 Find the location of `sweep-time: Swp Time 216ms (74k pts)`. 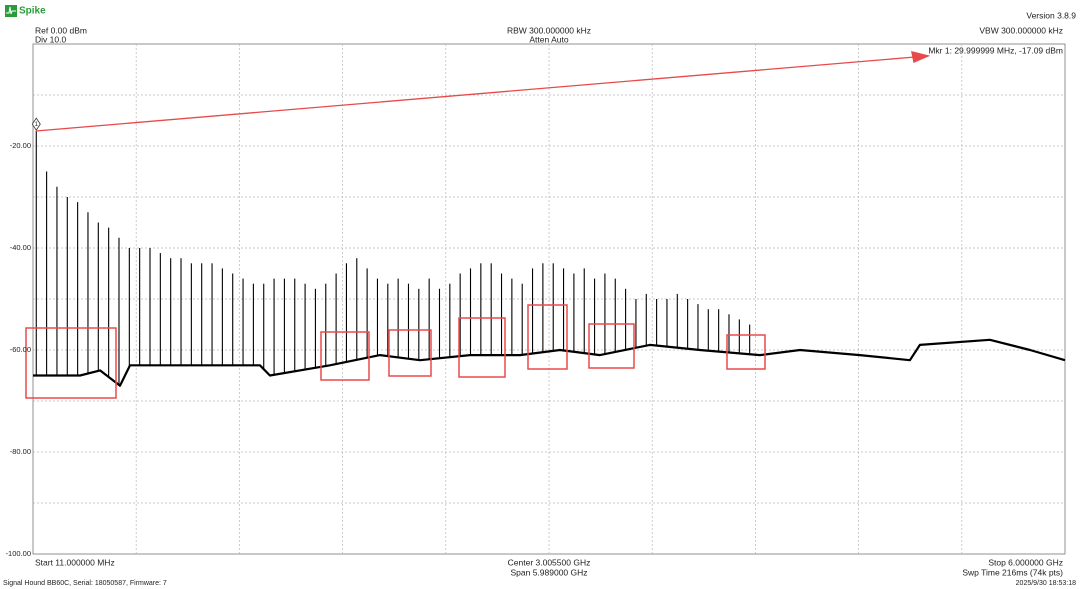

sweep-time: Swp Time 216ms (74k pts) is located at coordinates (1012, 572).